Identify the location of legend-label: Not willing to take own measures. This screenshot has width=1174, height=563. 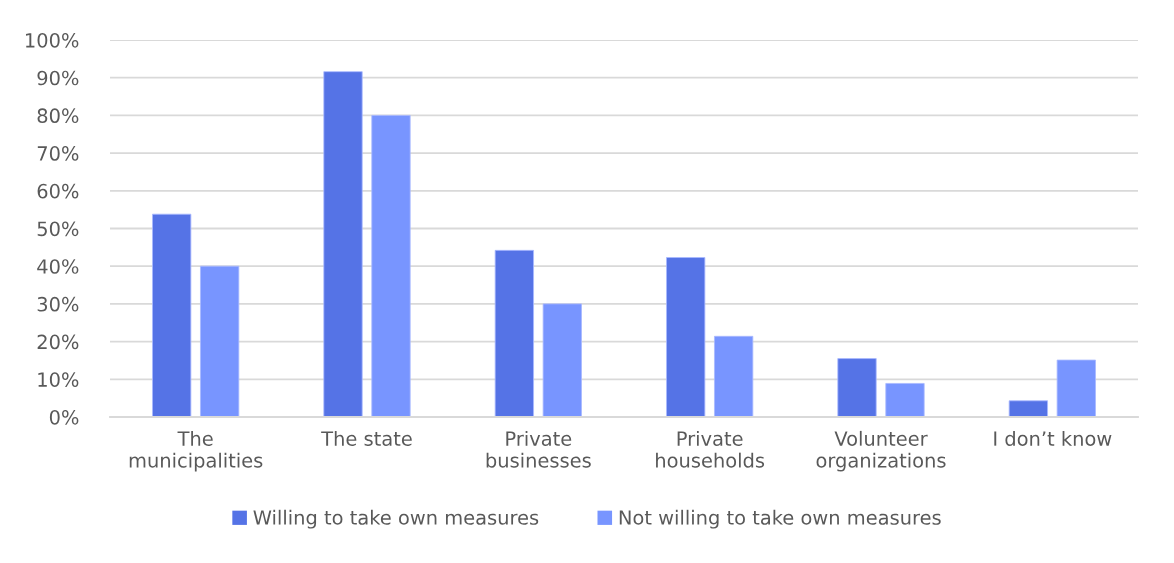
(780, 519).